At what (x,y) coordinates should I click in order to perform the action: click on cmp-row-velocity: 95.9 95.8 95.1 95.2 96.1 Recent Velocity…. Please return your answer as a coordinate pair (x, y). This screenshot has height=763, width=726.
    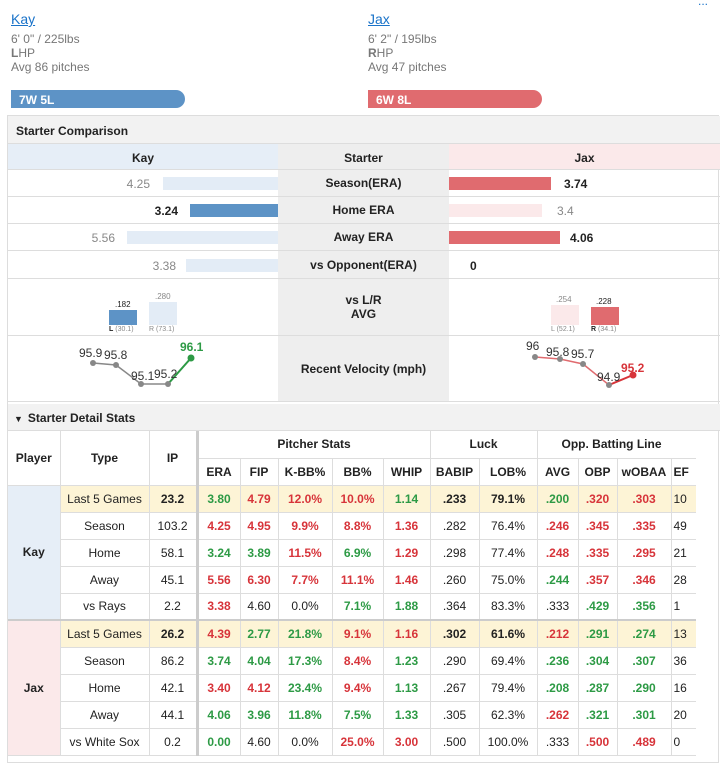
    Looking at the image, I should click on (364, 369).